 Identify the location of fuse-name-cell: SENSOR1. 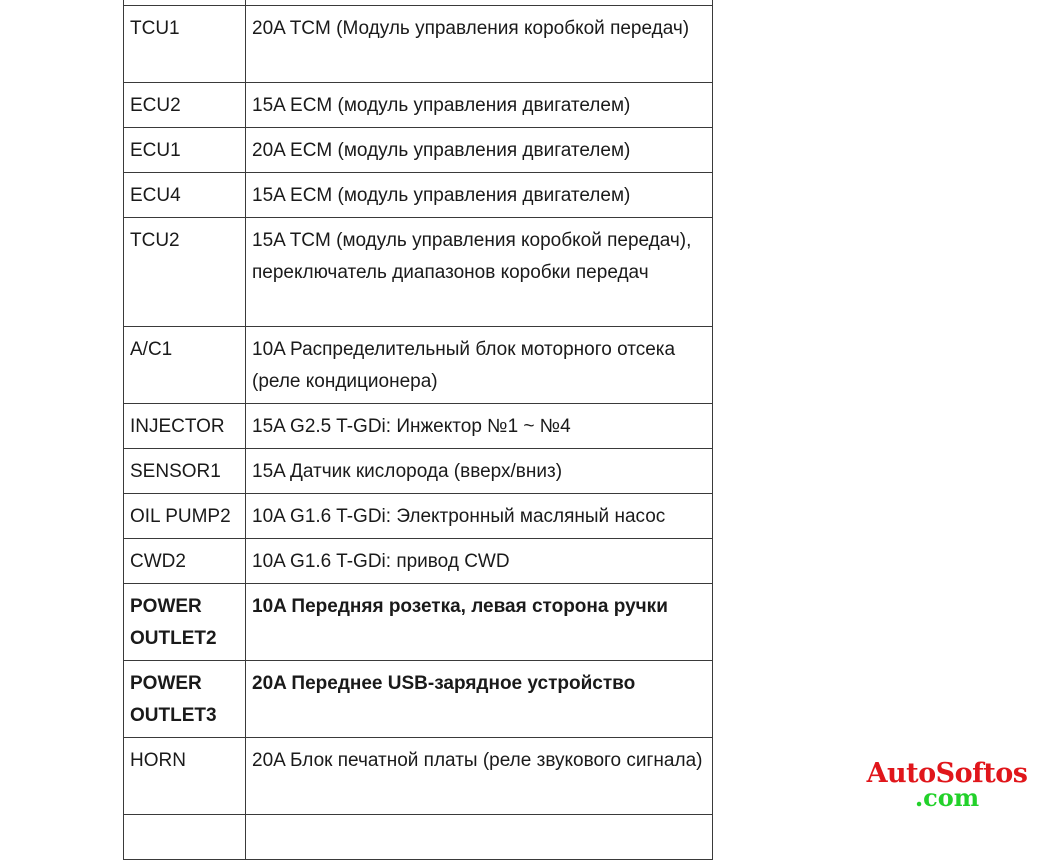
(184, 471).